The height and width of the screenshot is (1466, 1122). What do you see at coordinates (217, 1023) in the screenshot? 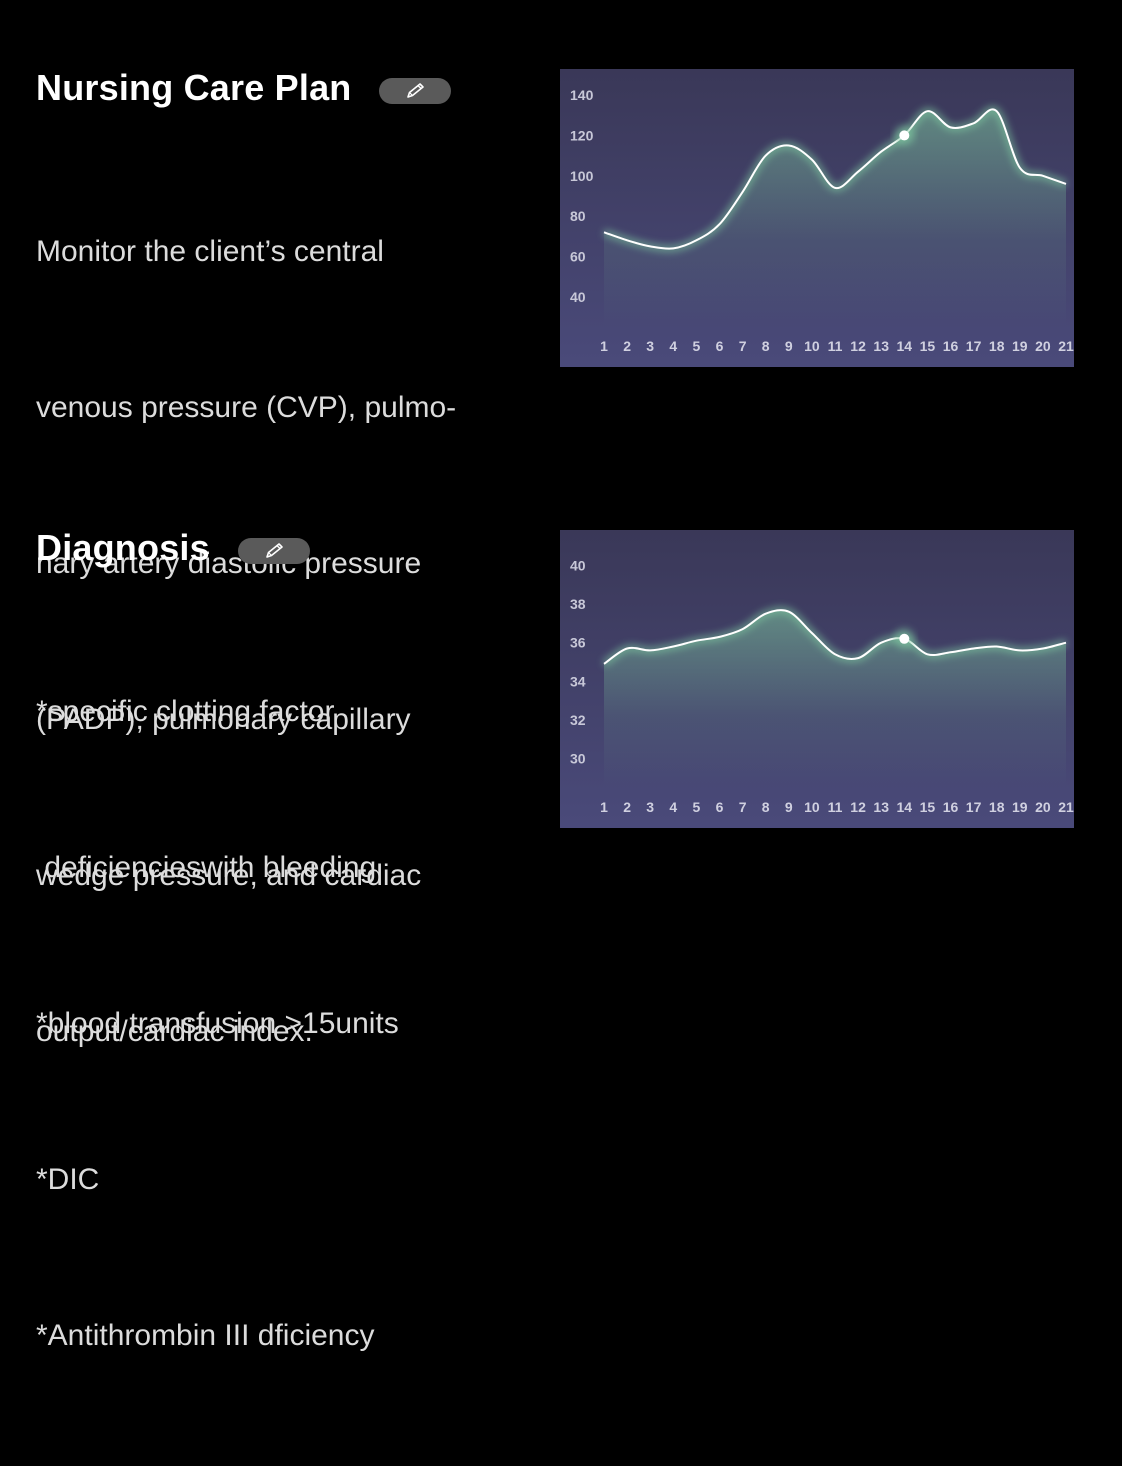
I see `text-line: *blood transfusion >15units` at bounding box center [217, 1023].